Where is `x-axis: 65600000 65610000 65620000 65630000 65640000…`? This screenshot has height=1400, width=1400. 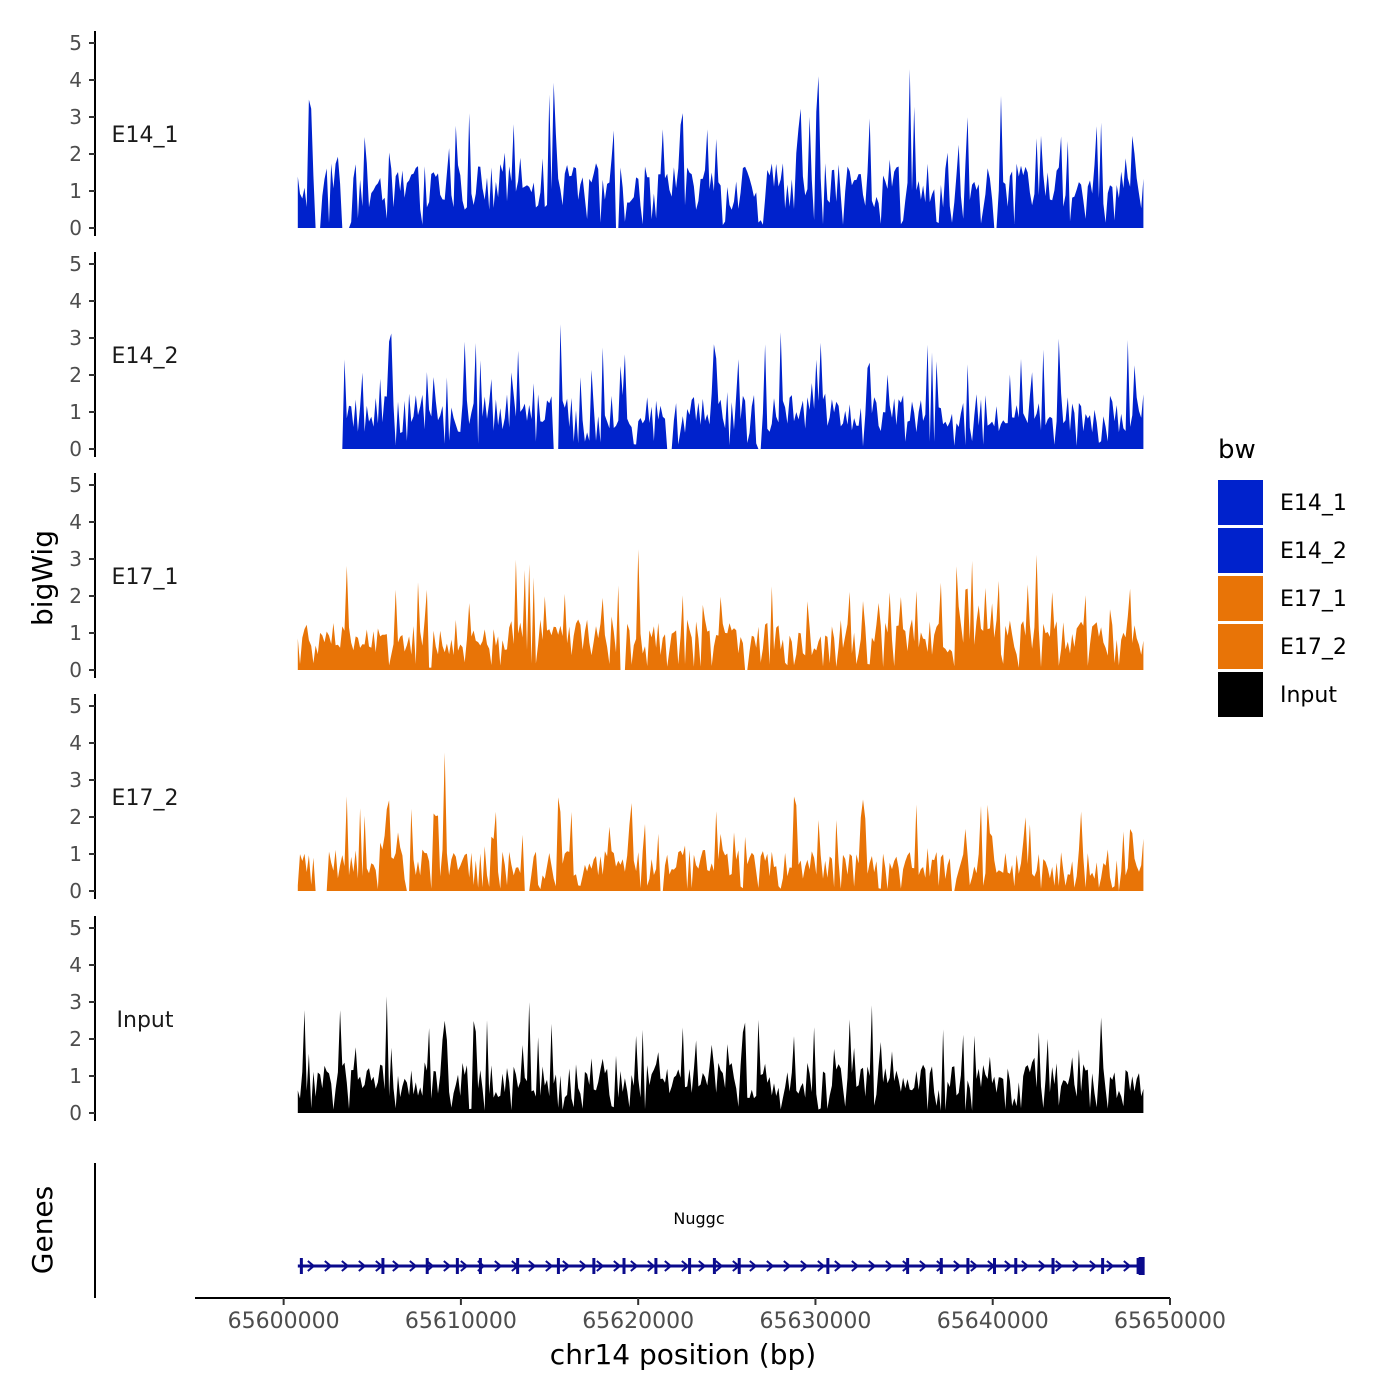
x-axis: 65600000 65610000 65620000 65630000 65640000… is located at coordinates (710, 1315).